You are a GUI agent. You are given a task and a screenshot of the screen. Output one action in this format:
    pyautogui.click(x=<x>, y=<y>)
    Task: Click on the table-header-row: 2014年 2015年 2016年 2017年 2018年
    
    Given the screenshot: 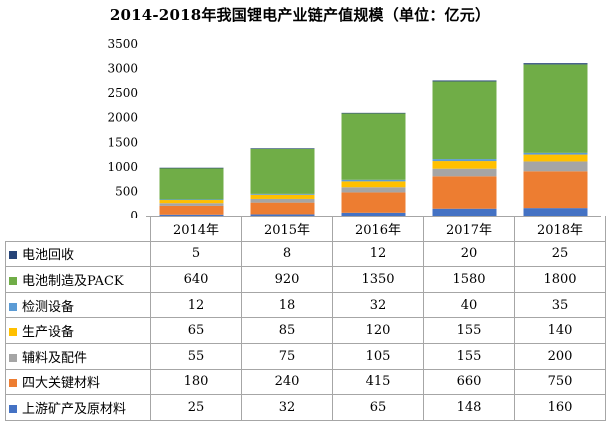 What is the action you would take?
    pyautogui.click(x=305, y=229)
    